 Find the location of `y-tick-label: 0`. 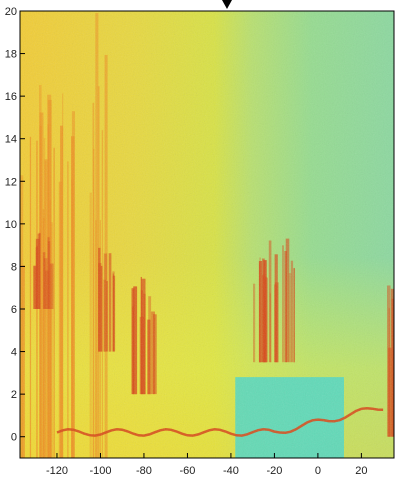

y-tick-label: 0 is located at coordinates (14, 438).